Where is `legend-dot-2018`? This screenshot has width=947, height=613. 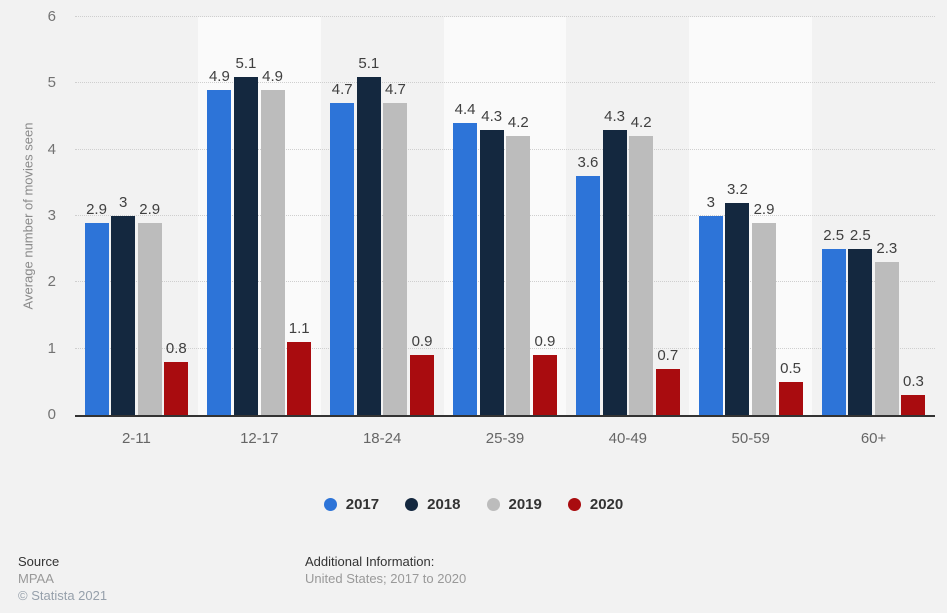 legend-dot-2018 is located at coordinates (412, 504).